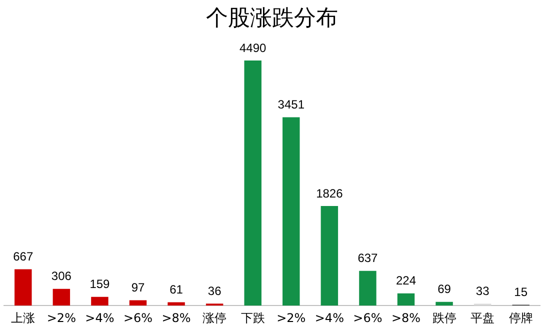  I want to click on data-label: 97, so click(138, 287).